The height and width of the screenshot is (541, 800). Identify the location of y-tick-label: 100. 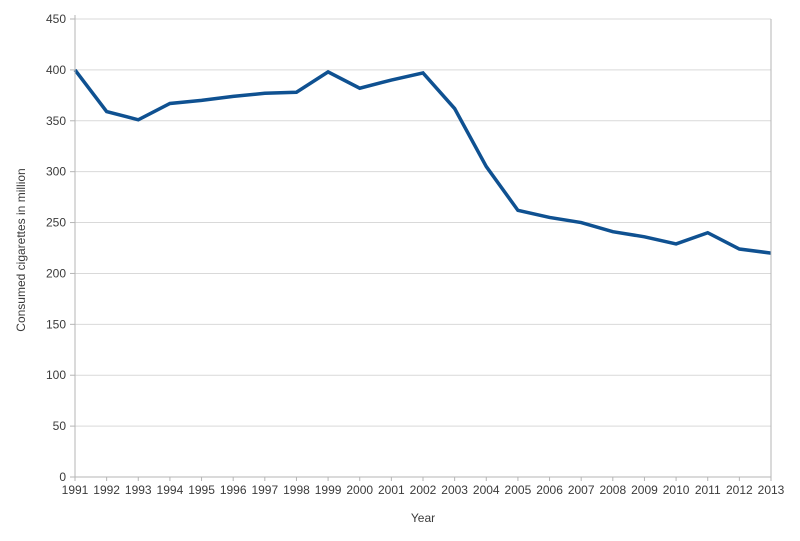
(56, 375).